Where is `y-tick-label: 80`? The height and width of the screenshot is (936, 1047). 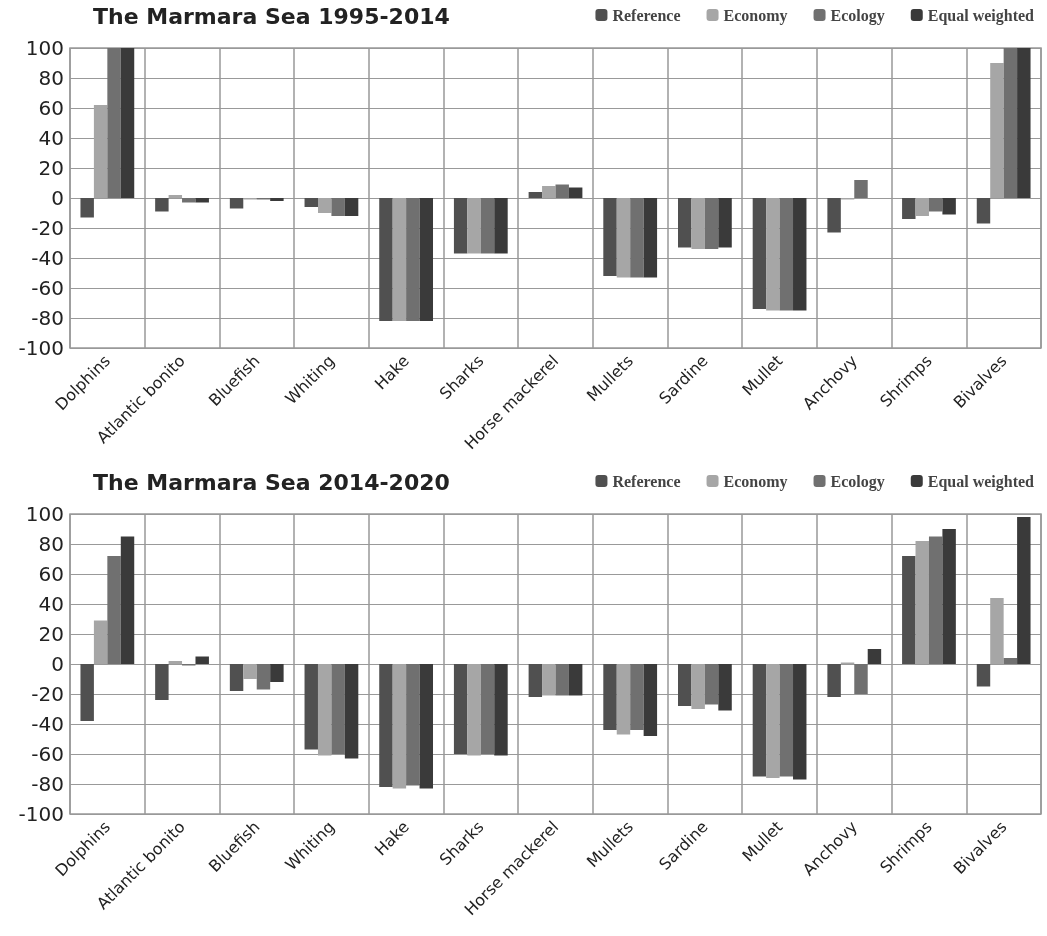
y-tick-label: 80 is located at coordinates (51, 78).